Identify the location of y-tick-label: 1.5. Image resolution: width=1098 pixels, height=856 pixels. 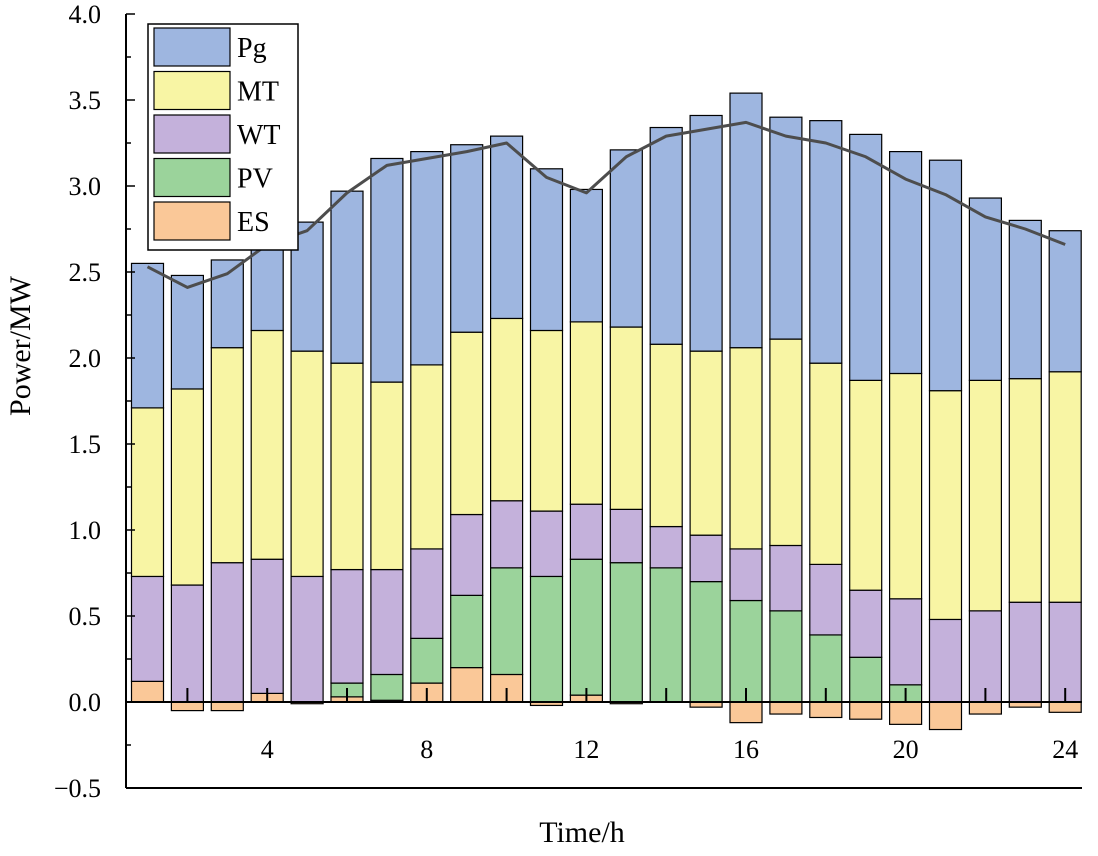
(85, 444).